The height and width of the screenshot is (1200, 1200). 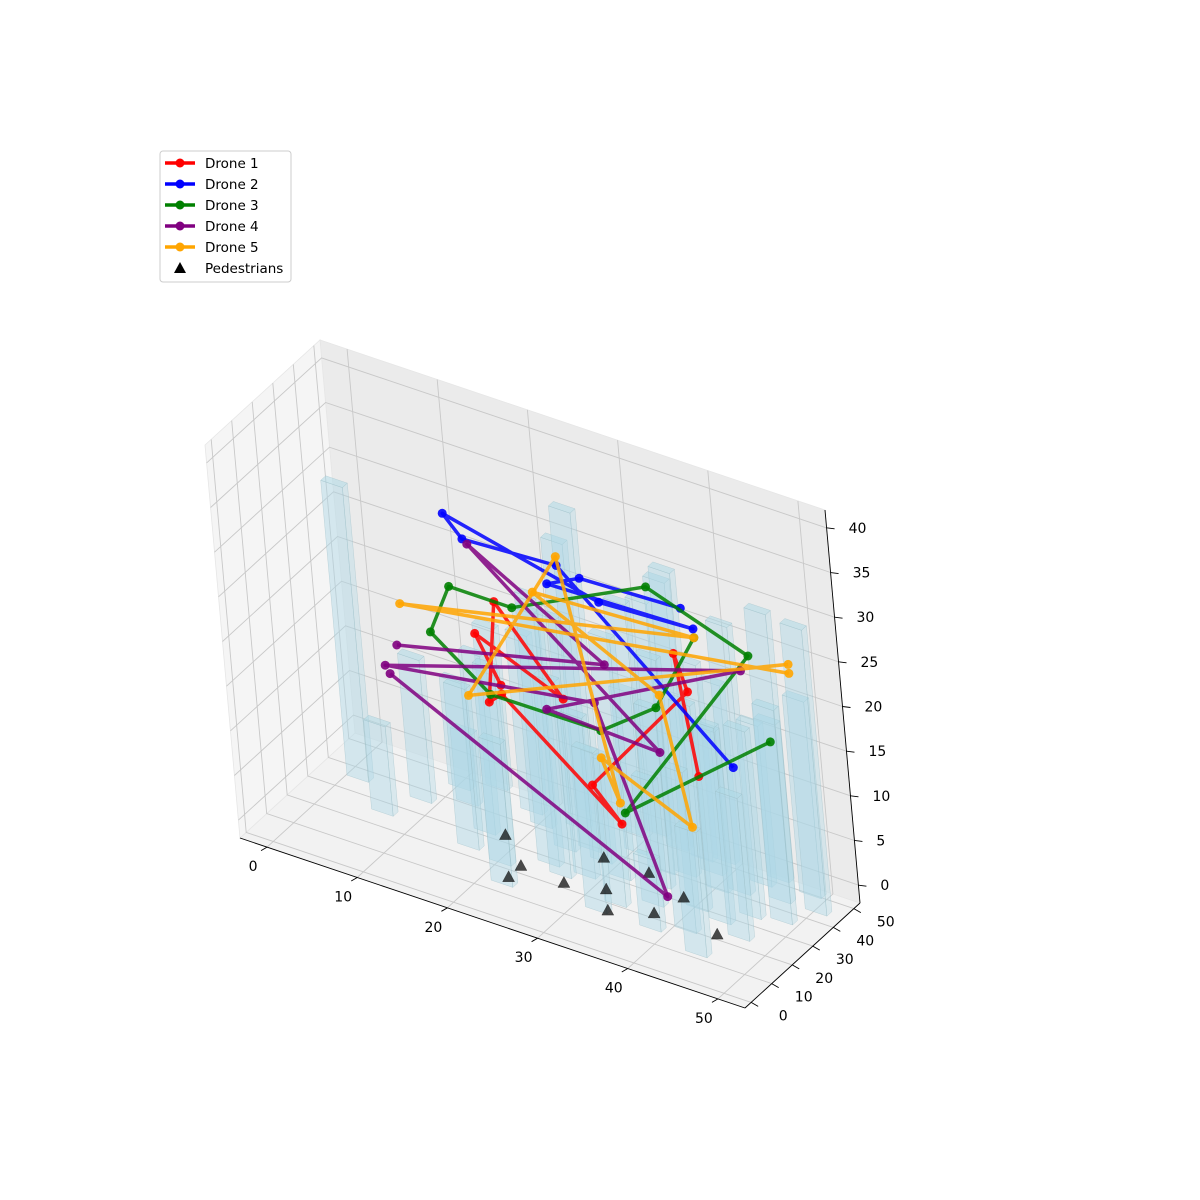 I want to click on x-tick-label: 40, so click(x=614, y=989).